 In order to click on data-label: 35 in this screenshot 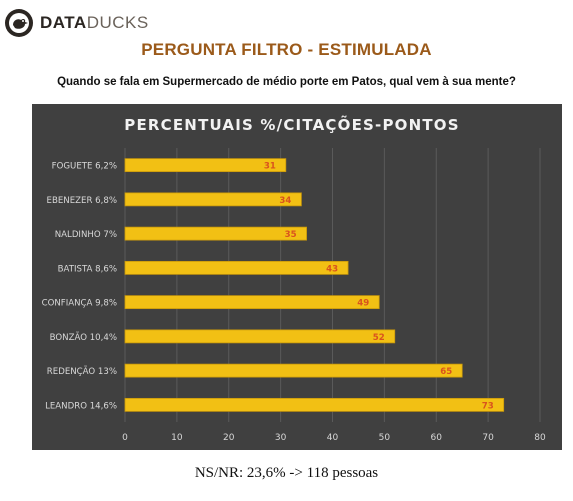, I will do `click(291, 235)`.